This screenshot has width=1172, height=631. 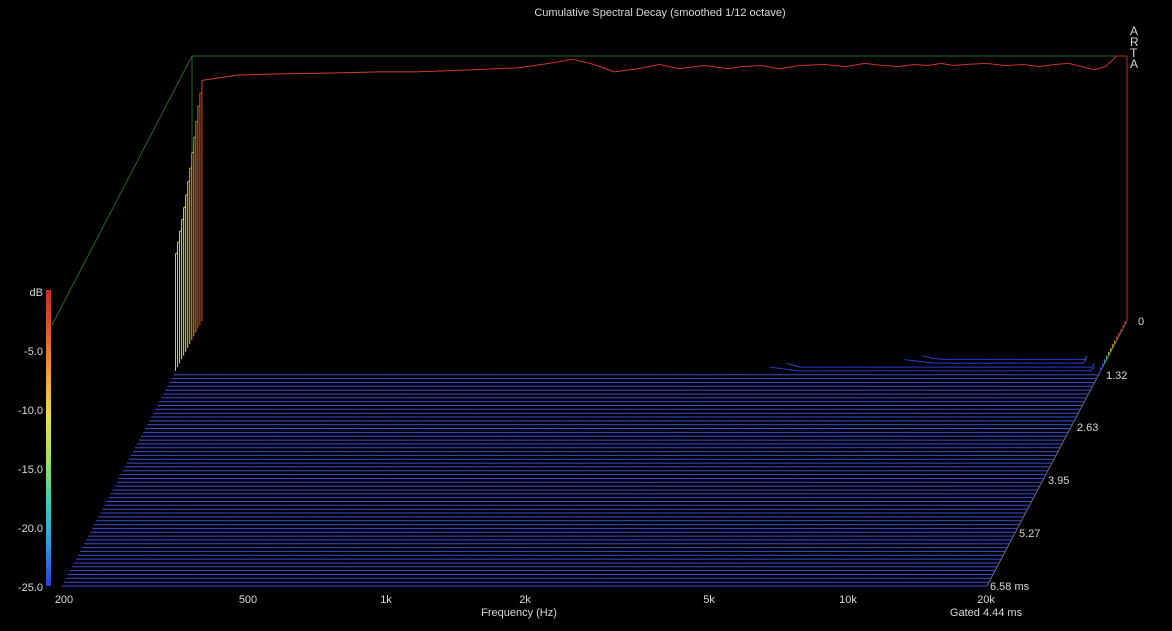 What do you see at coordinates (64, 600) in the screenshot?
I see `frequency-tick-label: 200` at bounding box center [64, 600].